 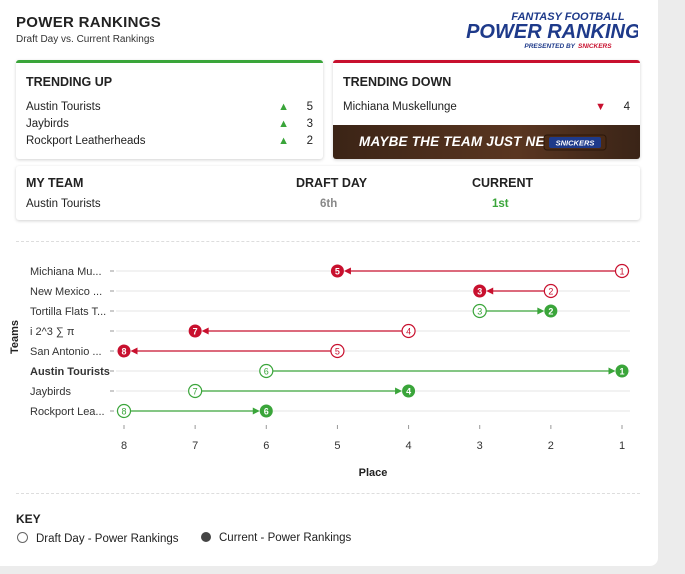 What do you see at coordinates (480, 446) in the screenshot?
I see `x-tick-label: 3` at bounding box center [480, 446].